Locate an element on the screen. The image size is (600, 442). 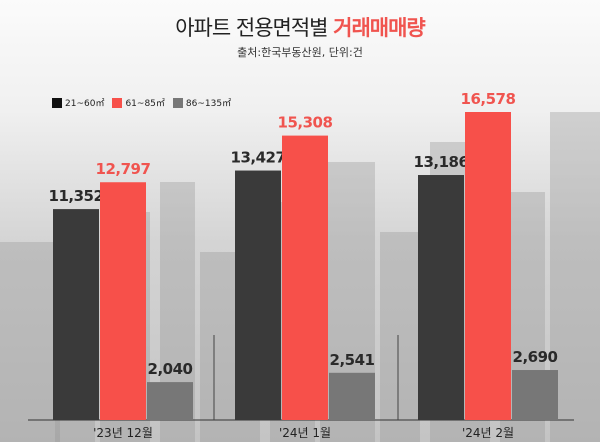
legend: 21~60㎡ 61~85㎡ 86~135㎡ is located at coordinates (141, 102).